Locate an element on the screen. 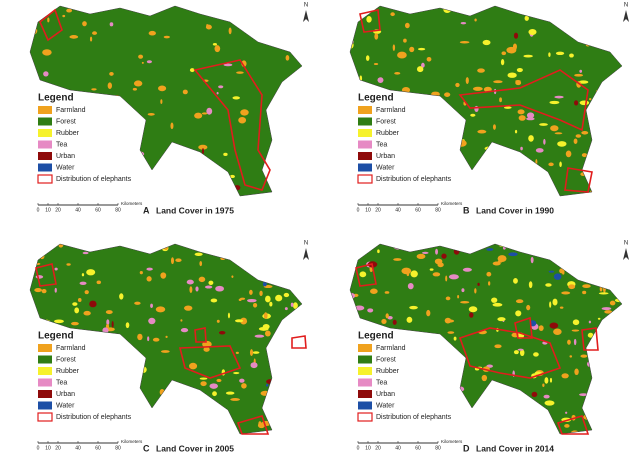 The width and height of the screenshot is (640, 465). scale-label: 80 is located at coordinates (118, 210).